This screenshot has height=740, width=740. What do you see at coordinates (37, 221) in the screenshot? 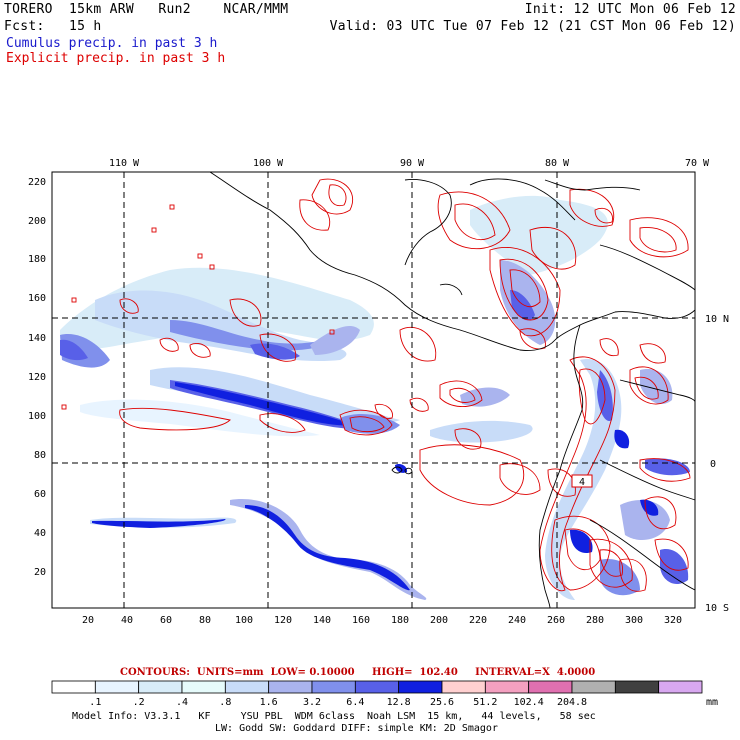
I see `y-tick-label: 200` at bounding box center [37, 221].